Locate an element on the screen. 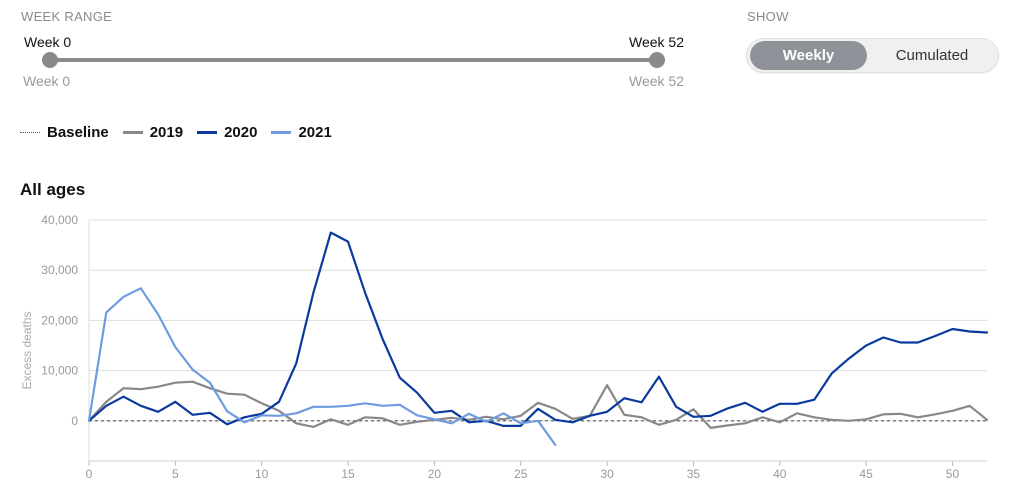 The height and width of the screenshot is (480, 1024). week-range-label: WEEK RANGE is located at coordinates (67, 16).